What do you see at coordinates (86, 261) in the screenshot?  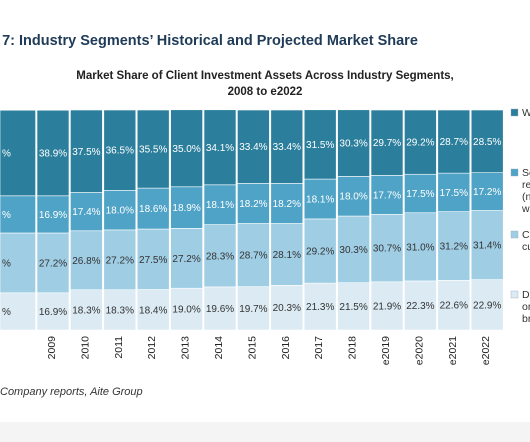 I see `data-label: 26.8%` at bounding box center [86, 261].